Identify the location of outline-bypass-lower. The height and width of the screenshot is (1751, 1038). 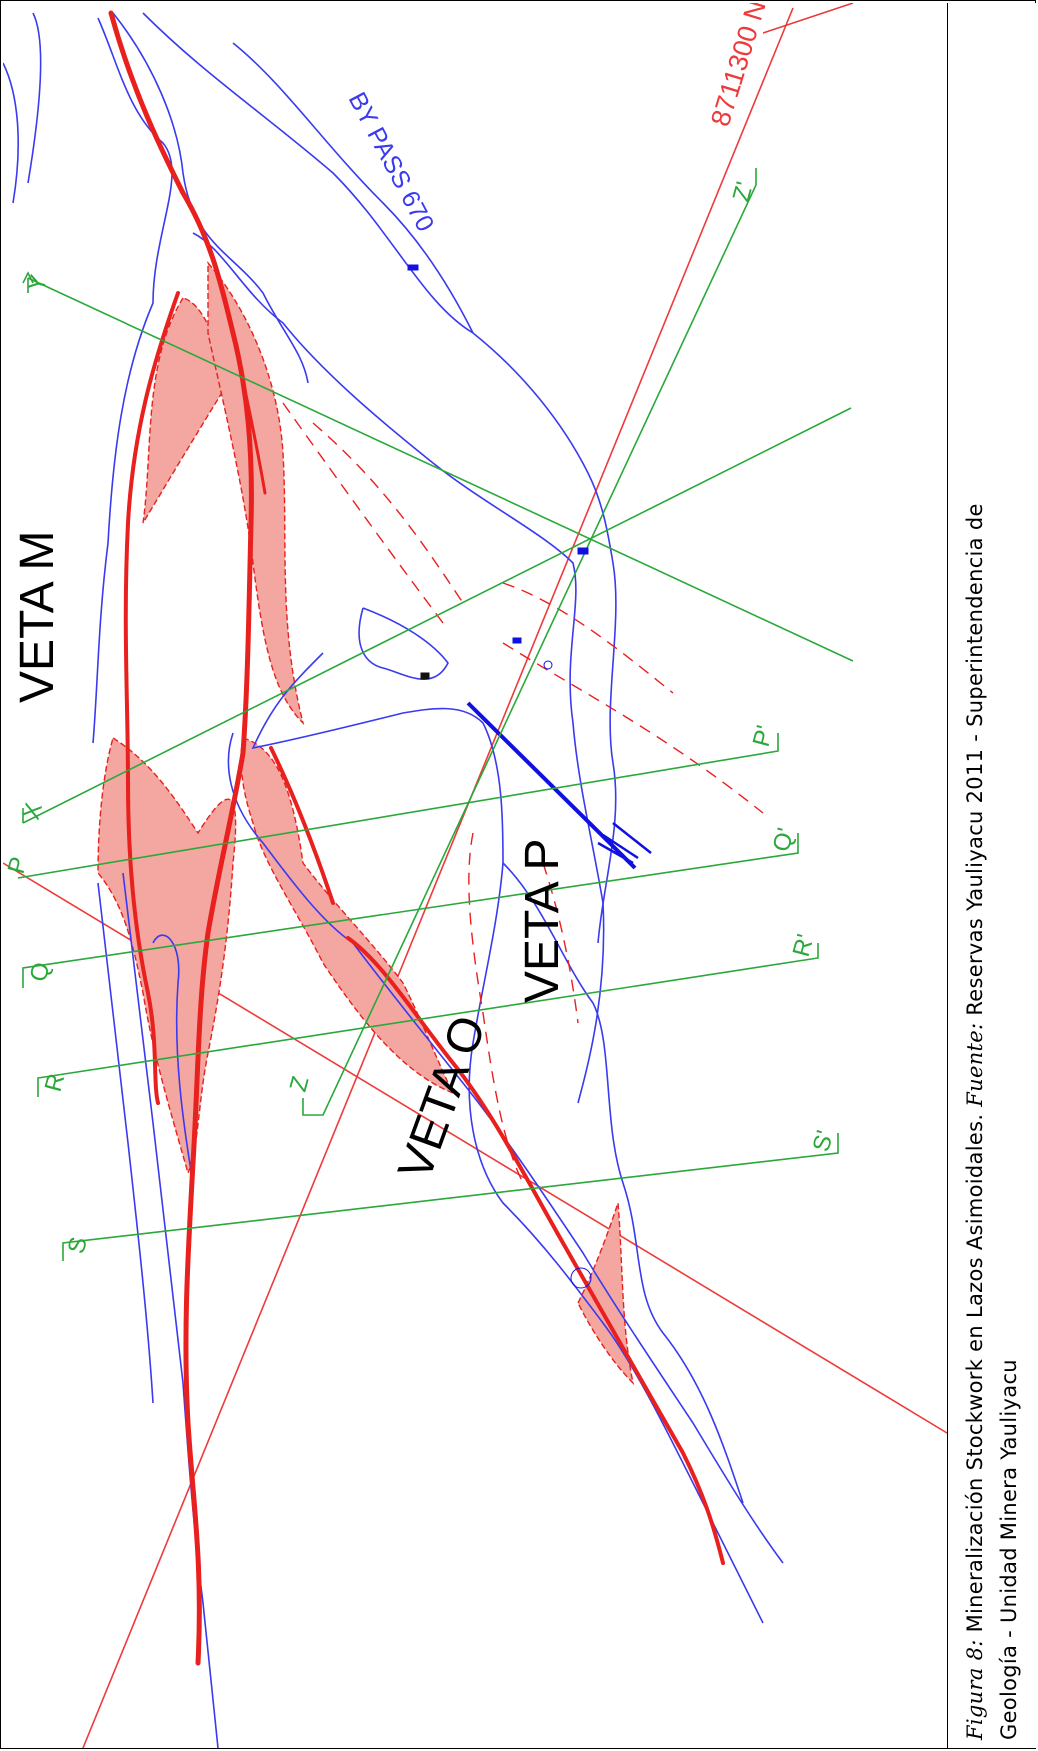
(353, 188).